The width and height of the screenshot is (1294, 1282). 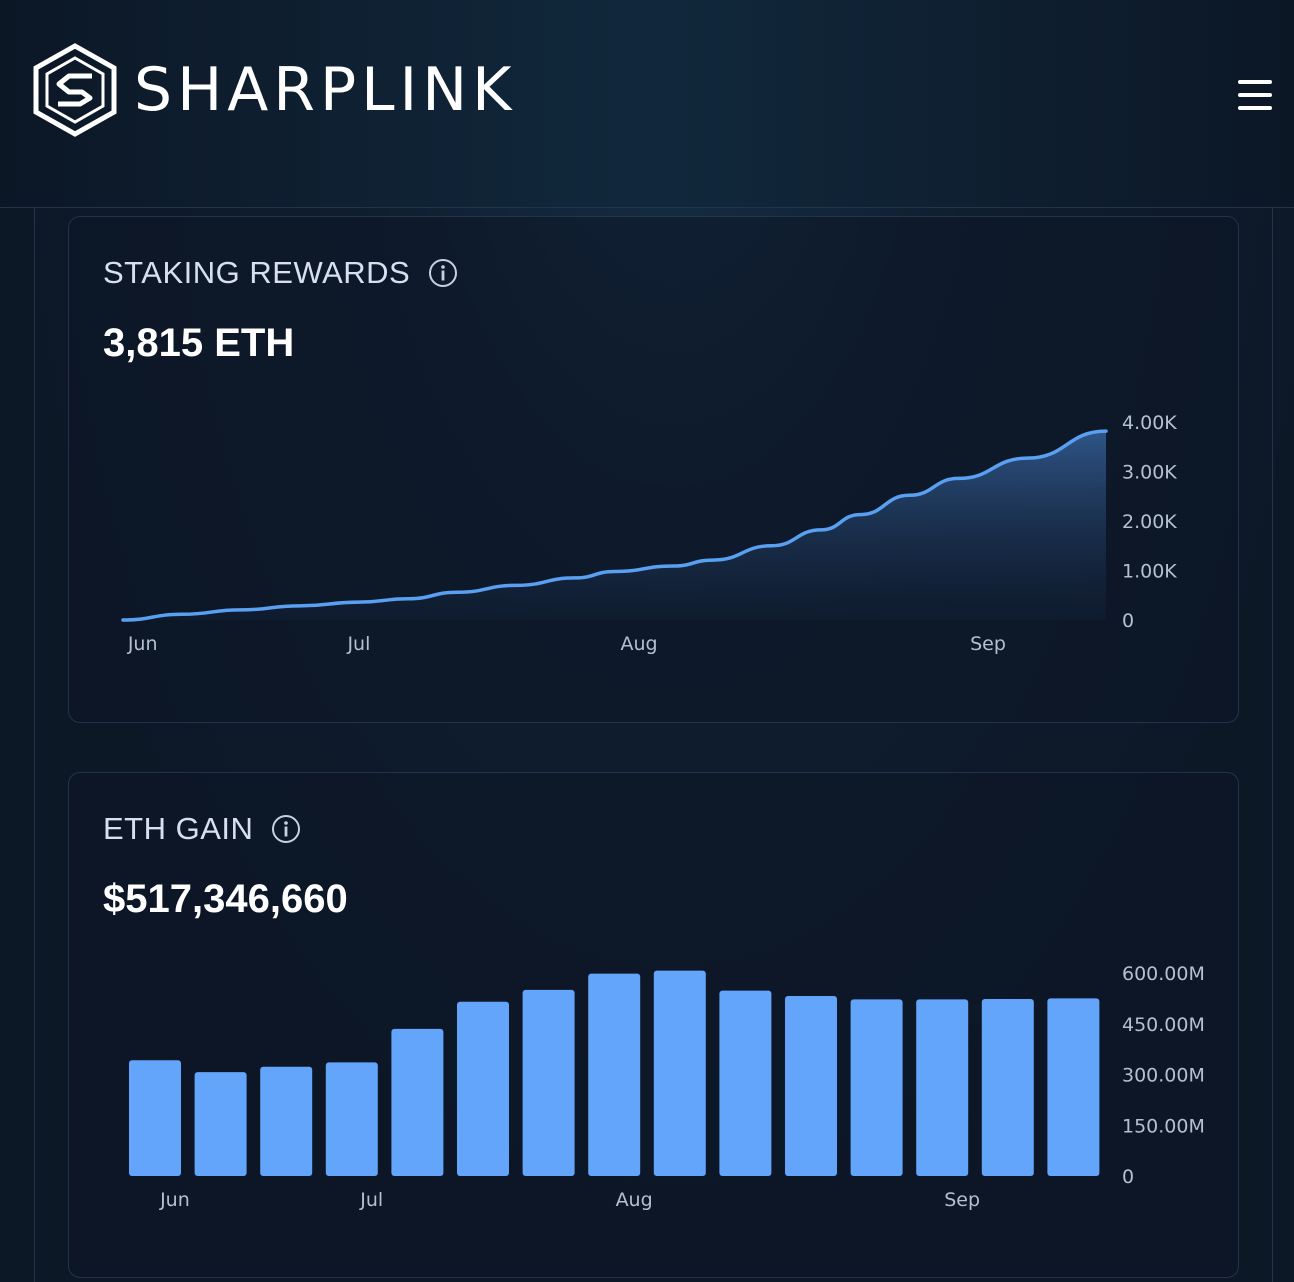 I want to click on area-fill, so click(x=614, y=525).